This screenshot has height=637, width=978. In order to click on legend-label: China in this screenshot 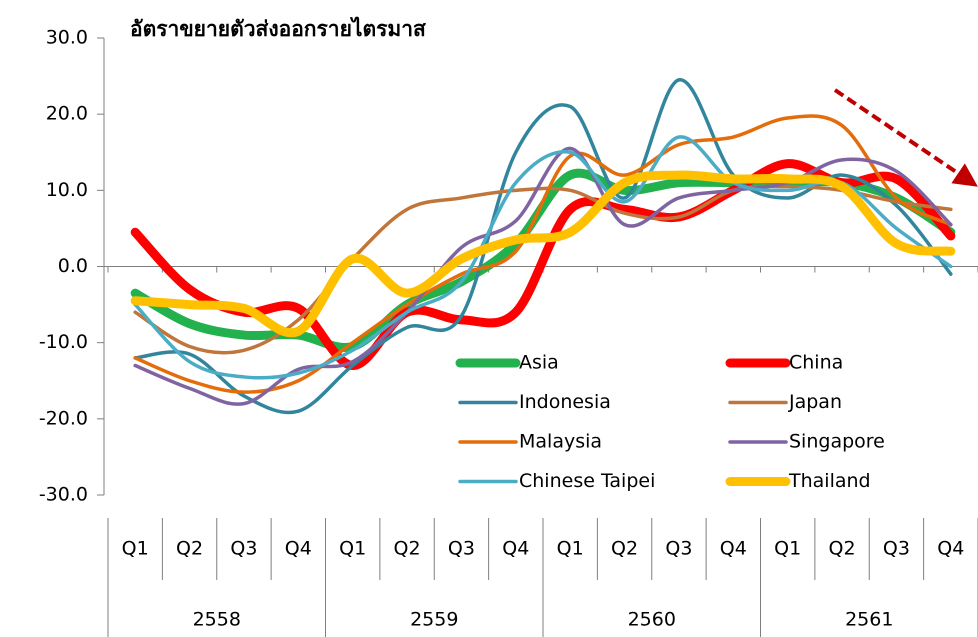, I will do `click(816, 363)`.